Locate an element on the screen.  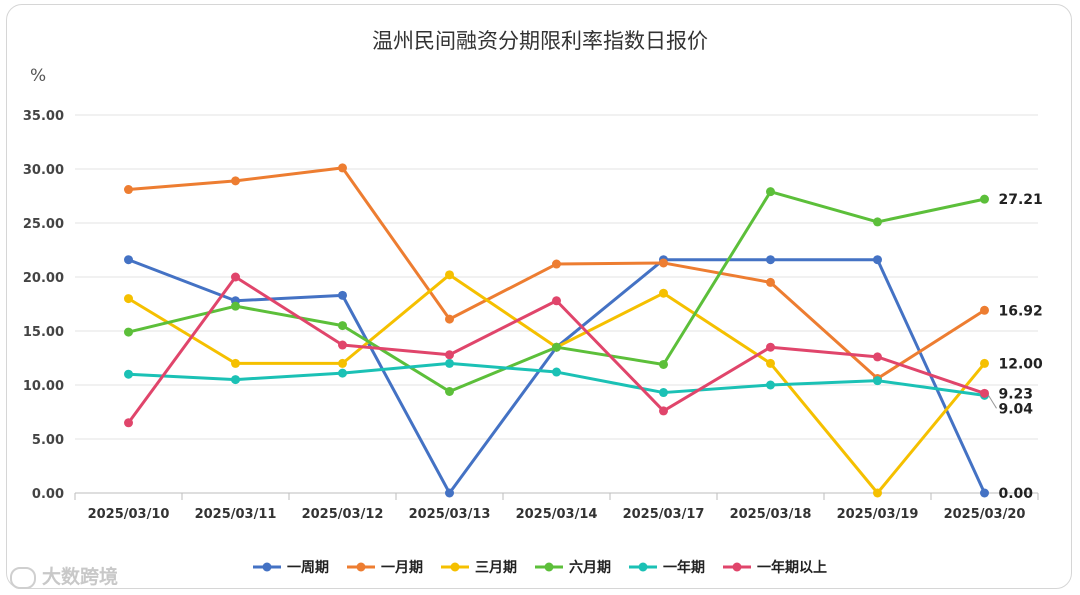
legend-label: 一周期 is located at coordinates (308, 568).